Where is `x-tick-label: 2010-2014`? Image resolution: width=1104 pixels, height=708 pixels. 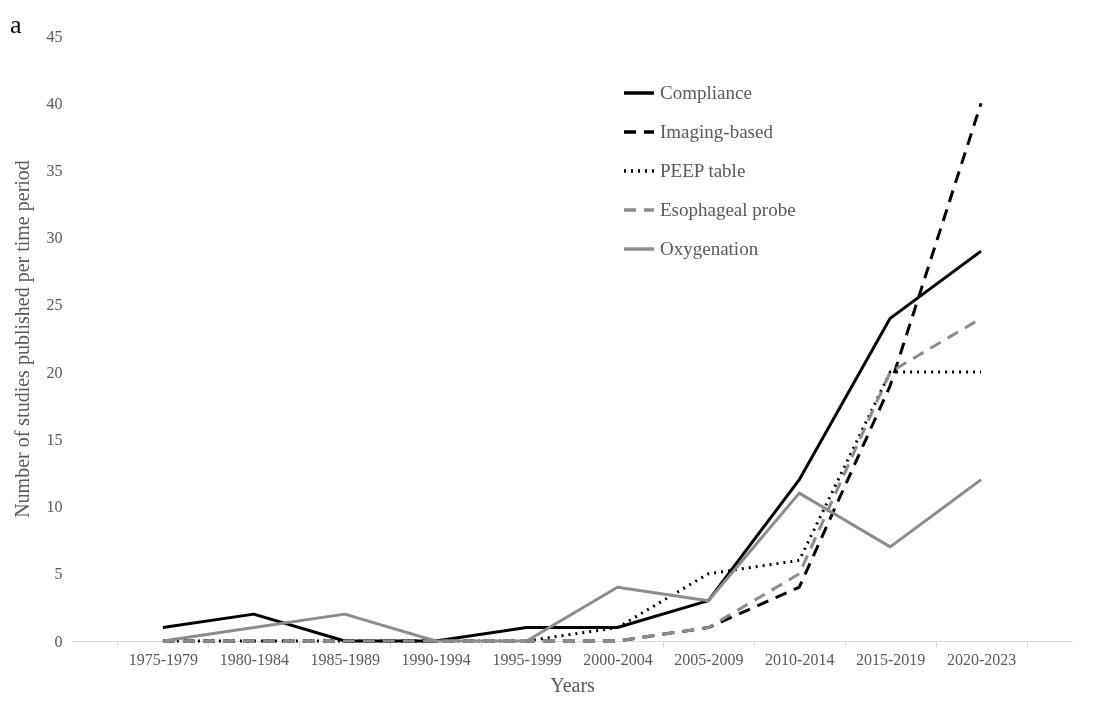 x-tick-label: 2010-2014 is located at coordinates (800, 659).